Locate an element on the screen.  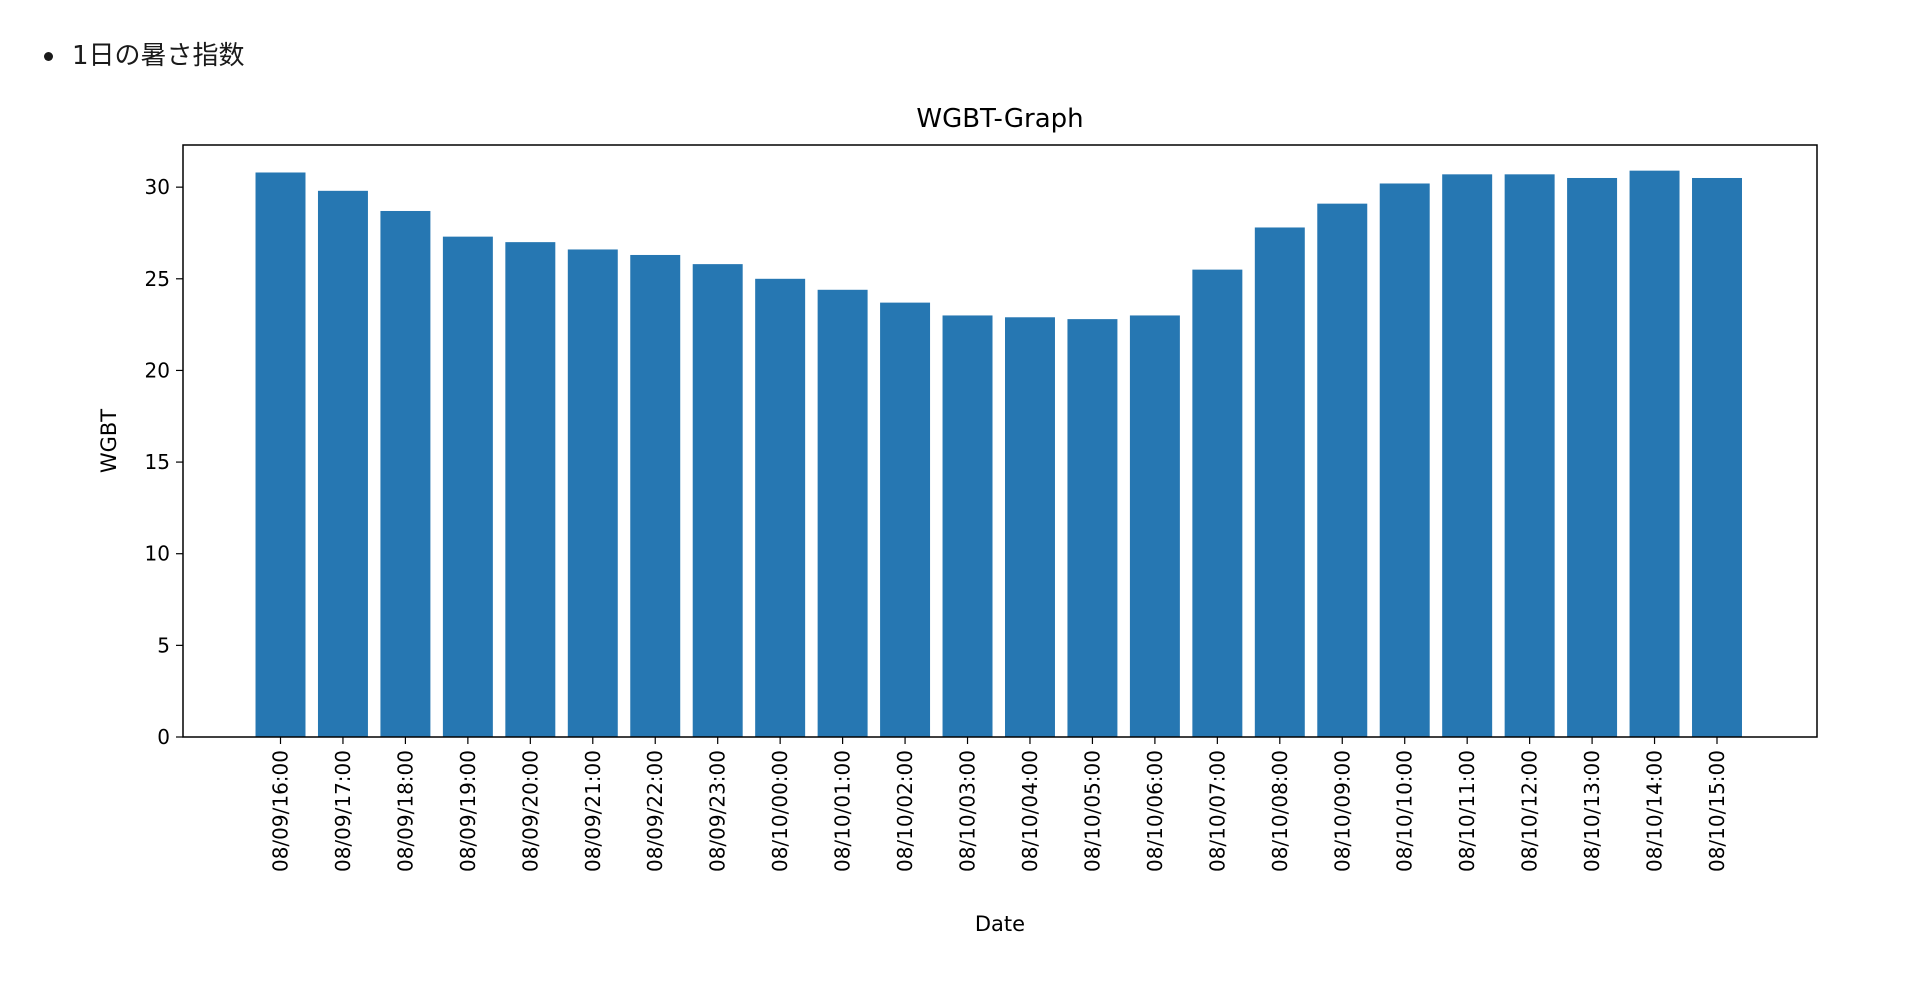
x-tick-label: 08/09/17:00 is located at coordinates (343, 811).